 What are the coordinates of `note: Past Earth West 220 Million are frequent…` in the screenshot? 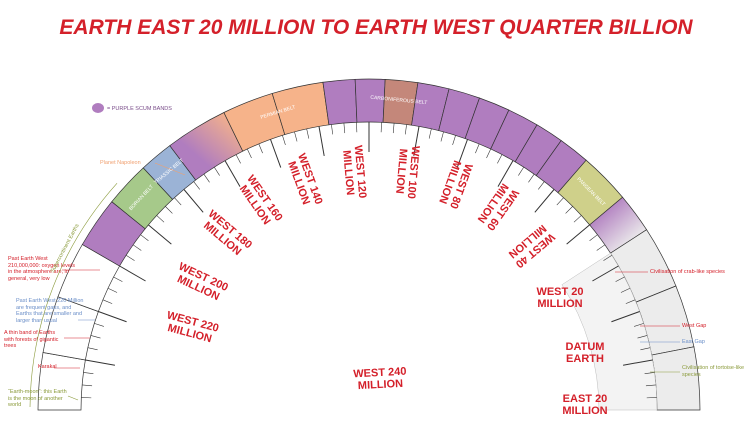 It's located at (50, 311).